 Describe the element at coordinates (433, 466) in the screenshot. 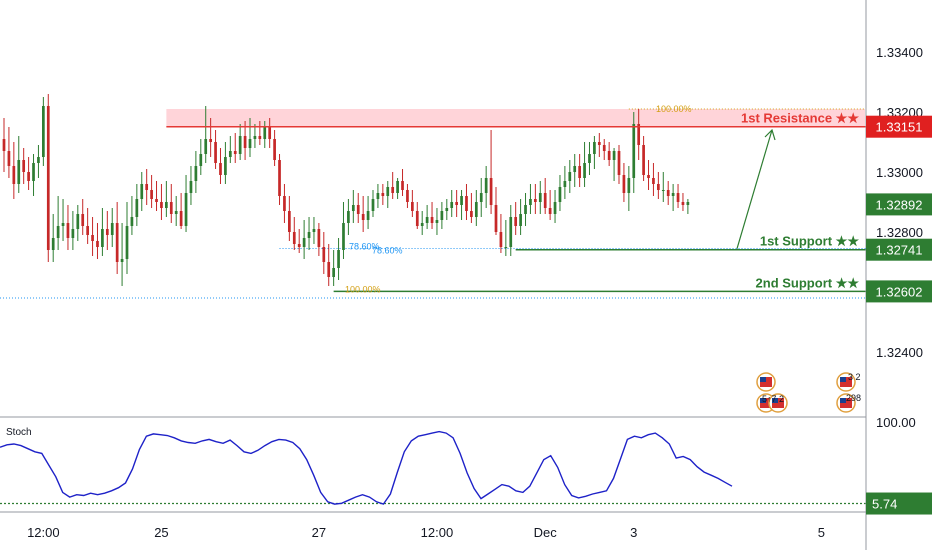

I see `stoch-pane: Stoch` at that location.